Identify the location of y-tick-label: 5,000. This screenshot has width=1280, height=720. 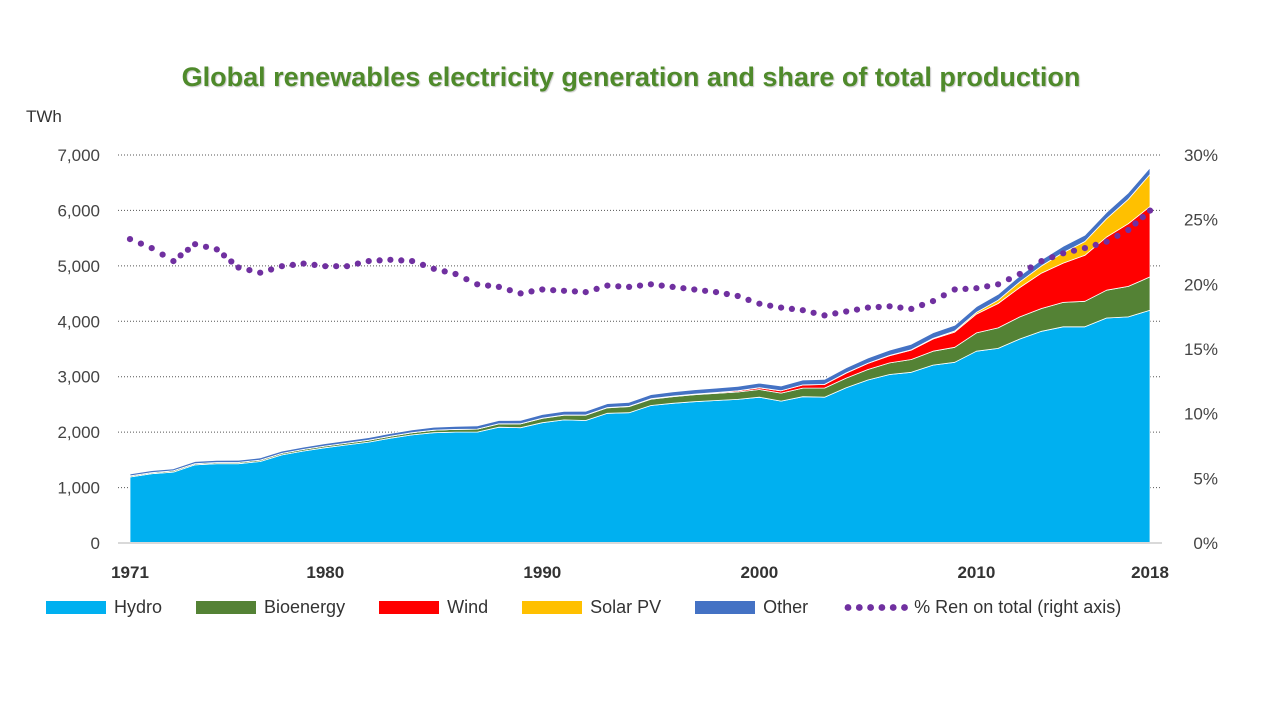
(78, 266).